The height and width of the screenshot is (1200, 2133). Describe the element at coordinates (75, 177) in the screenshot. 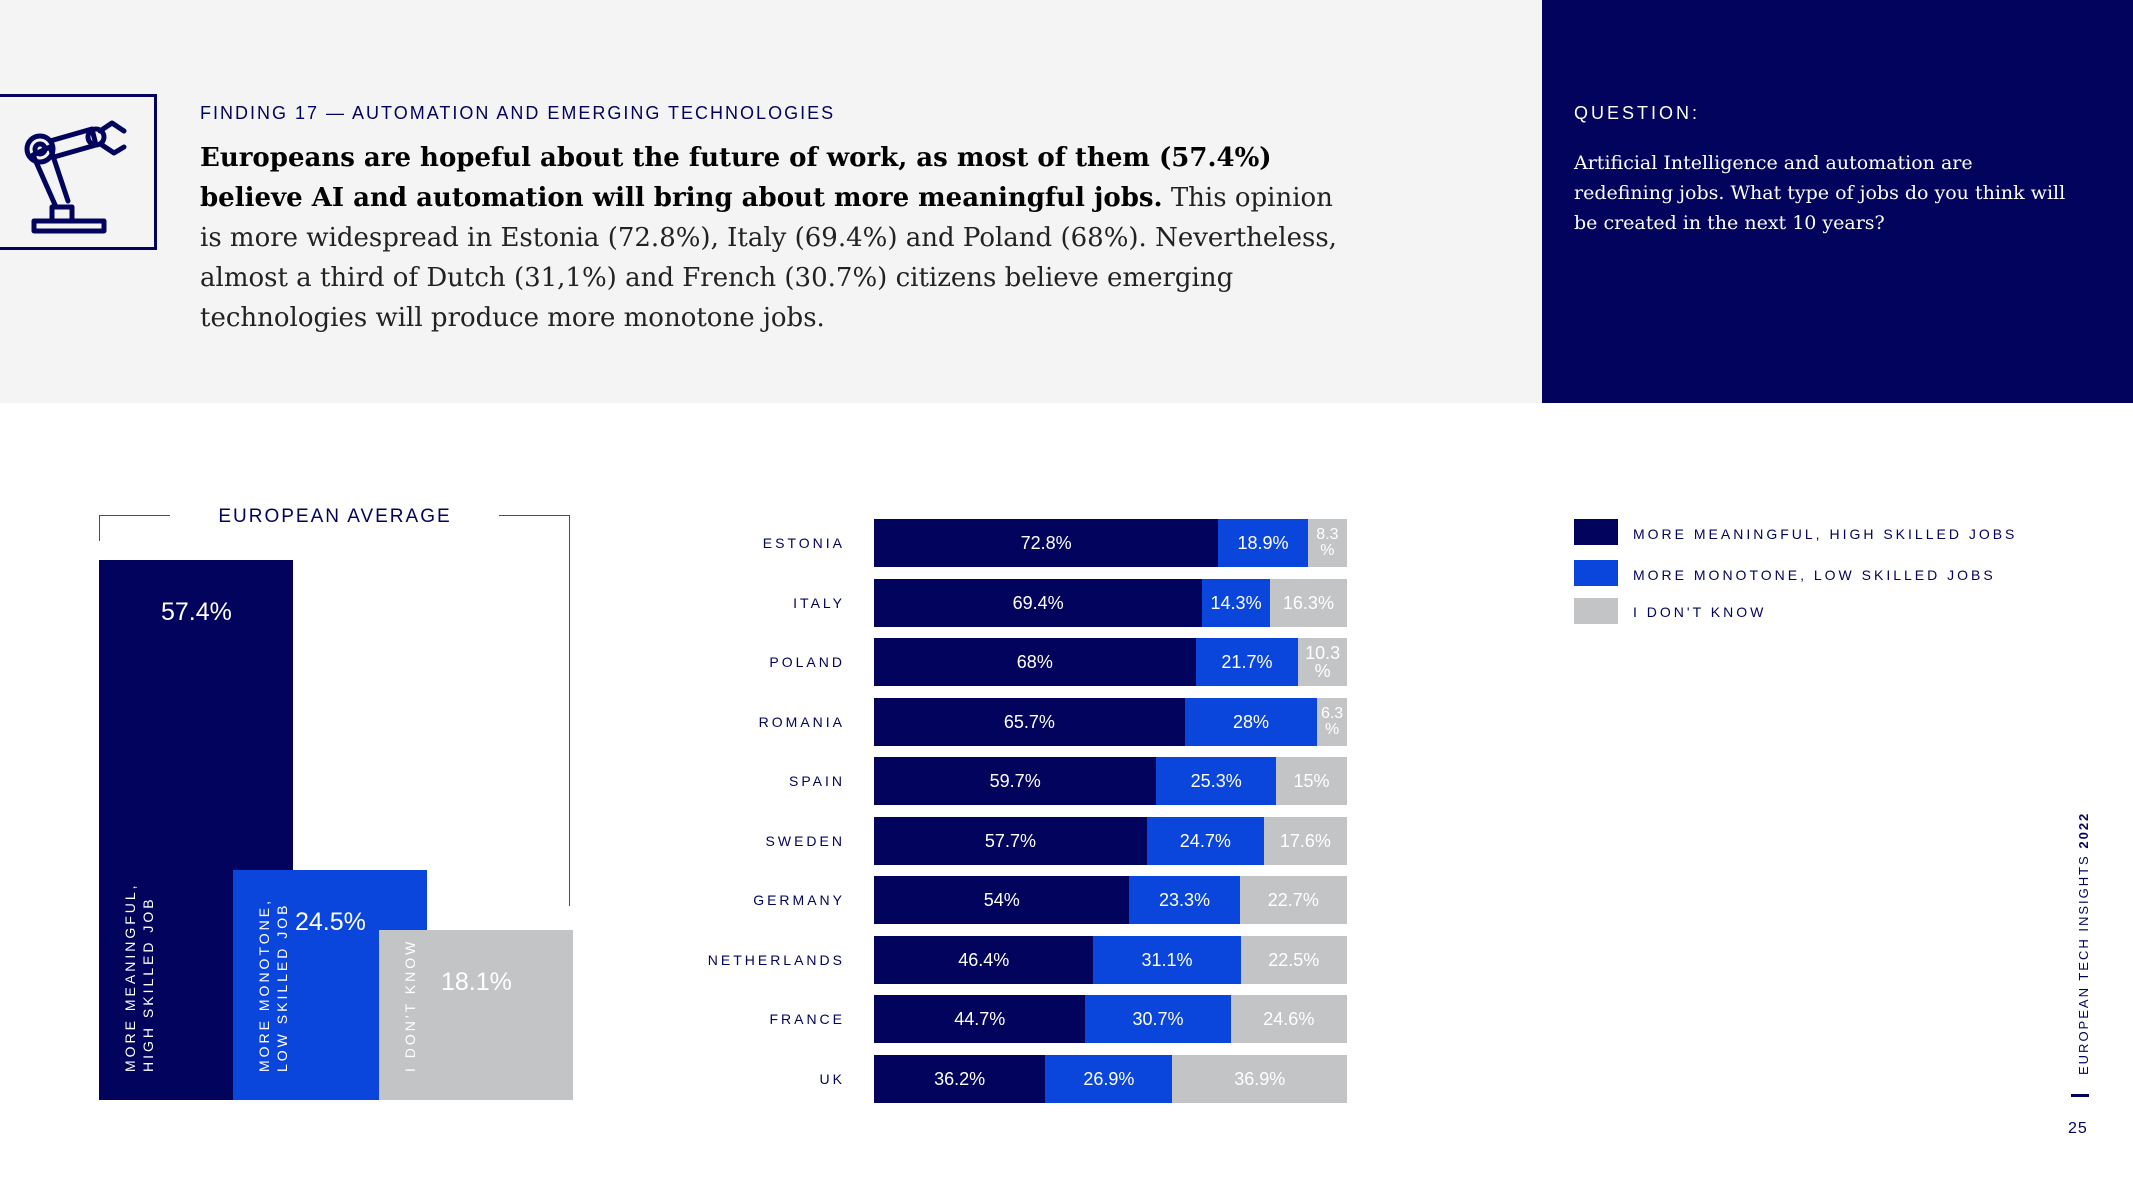

I see `robot-arm-icon` at that location.